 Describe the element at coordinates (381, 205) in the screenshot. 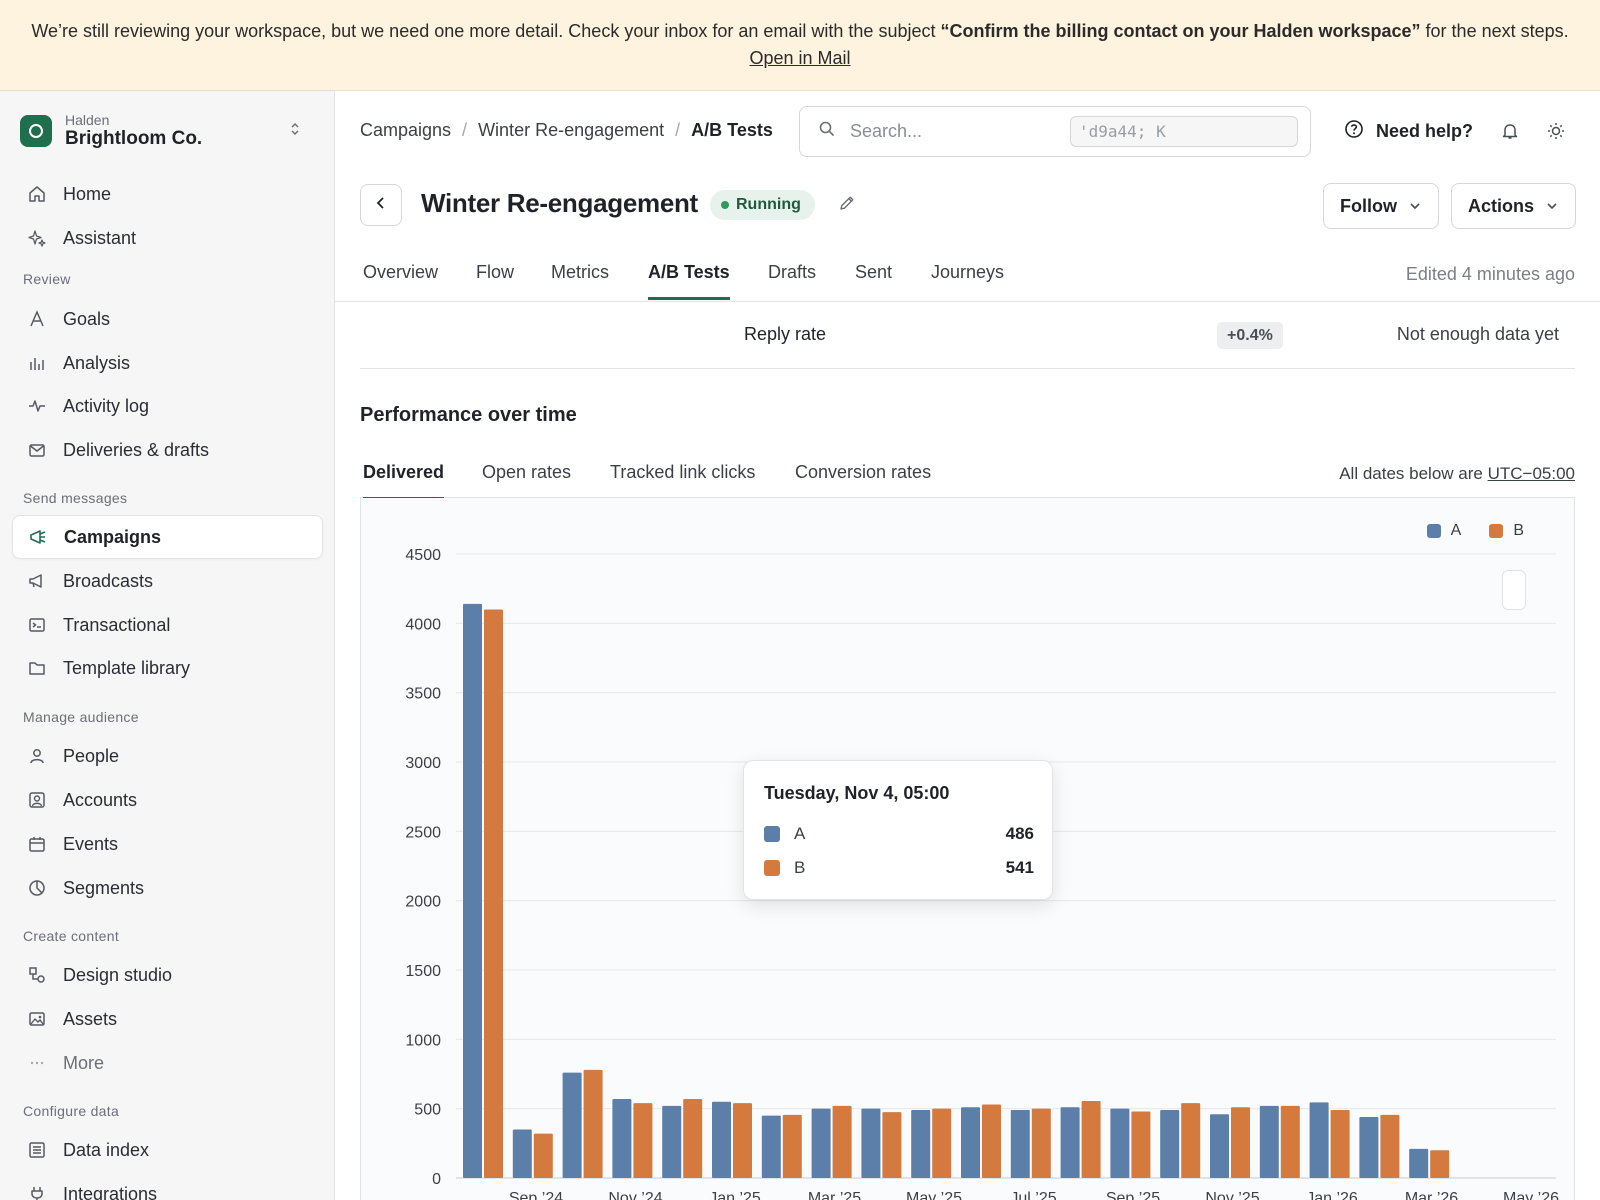

I see `back-button` at that location.